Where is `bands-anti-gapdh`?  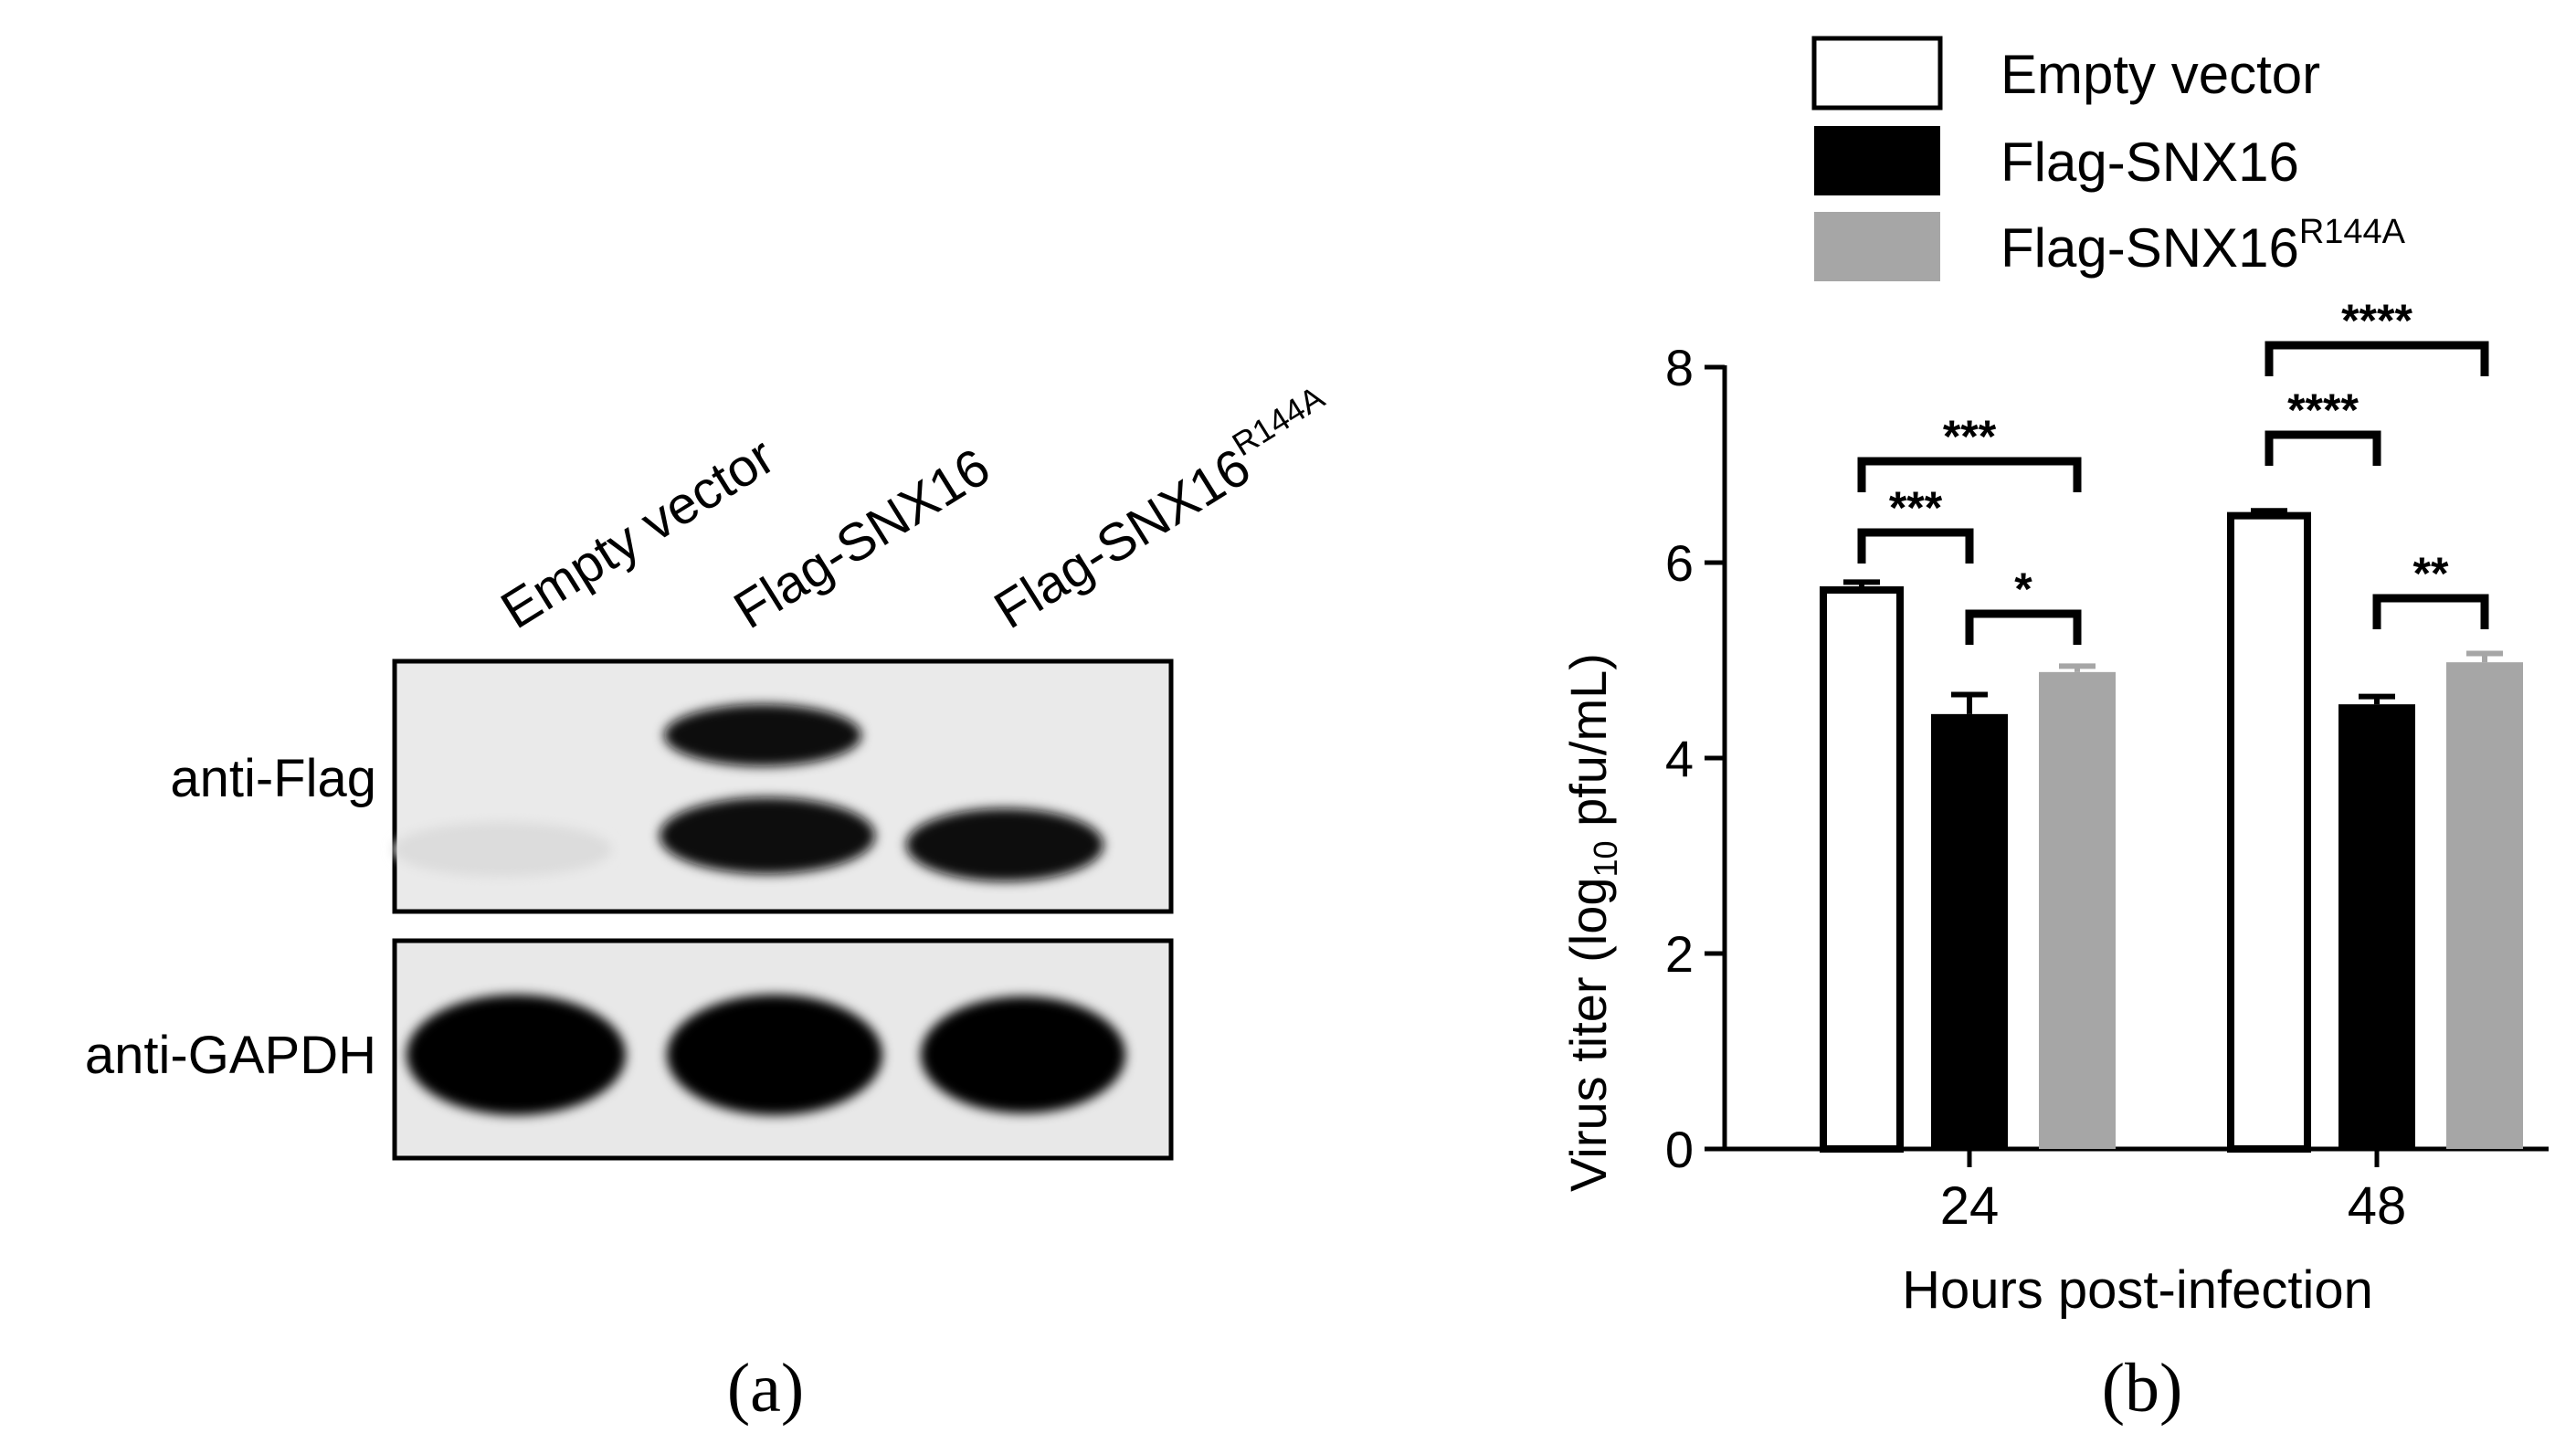 bands-anti-gapdh is located at coordinates (765, 1055).